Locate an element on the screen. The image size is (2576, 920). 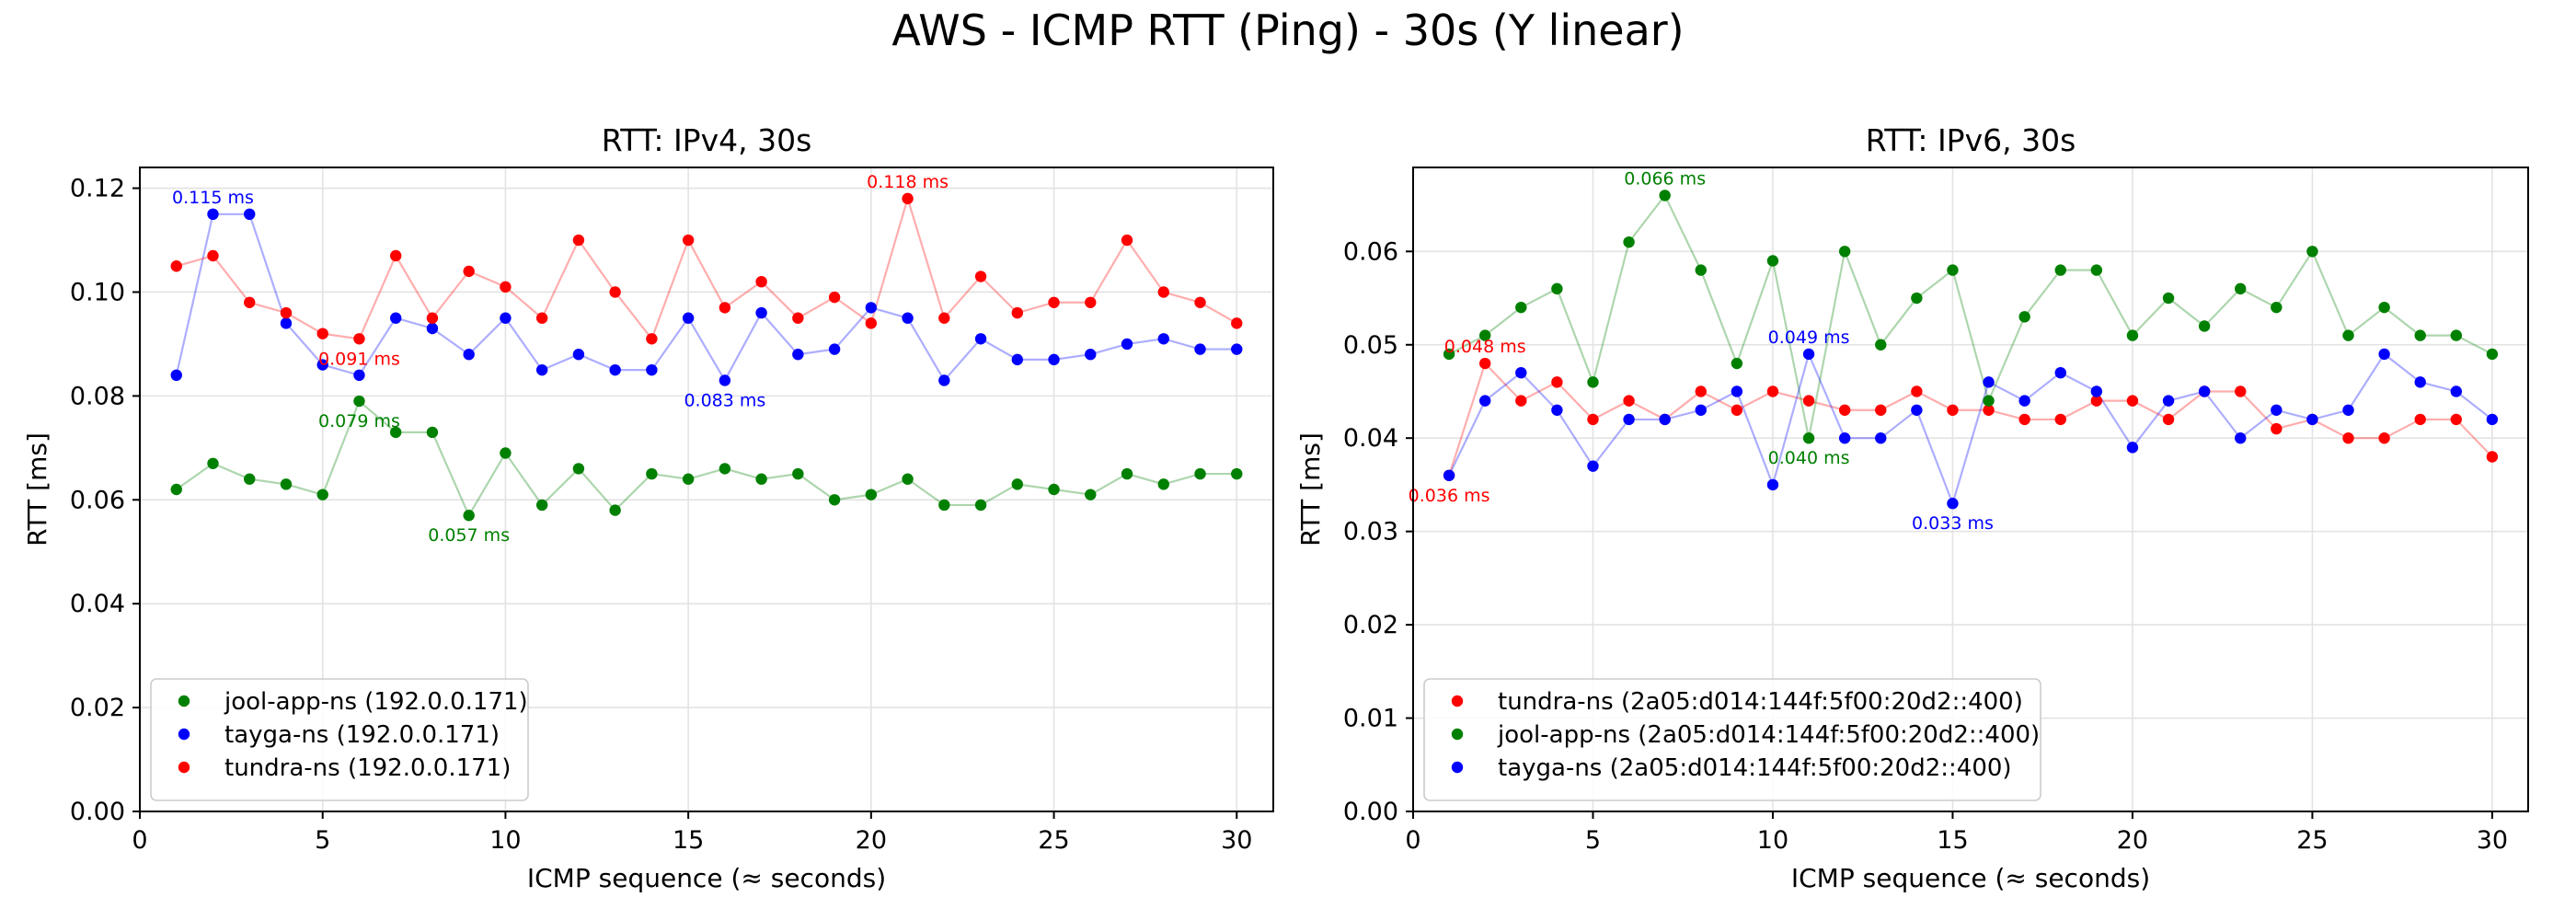
data-annotation: 0.118 ms is located at coordinates (908, 182).